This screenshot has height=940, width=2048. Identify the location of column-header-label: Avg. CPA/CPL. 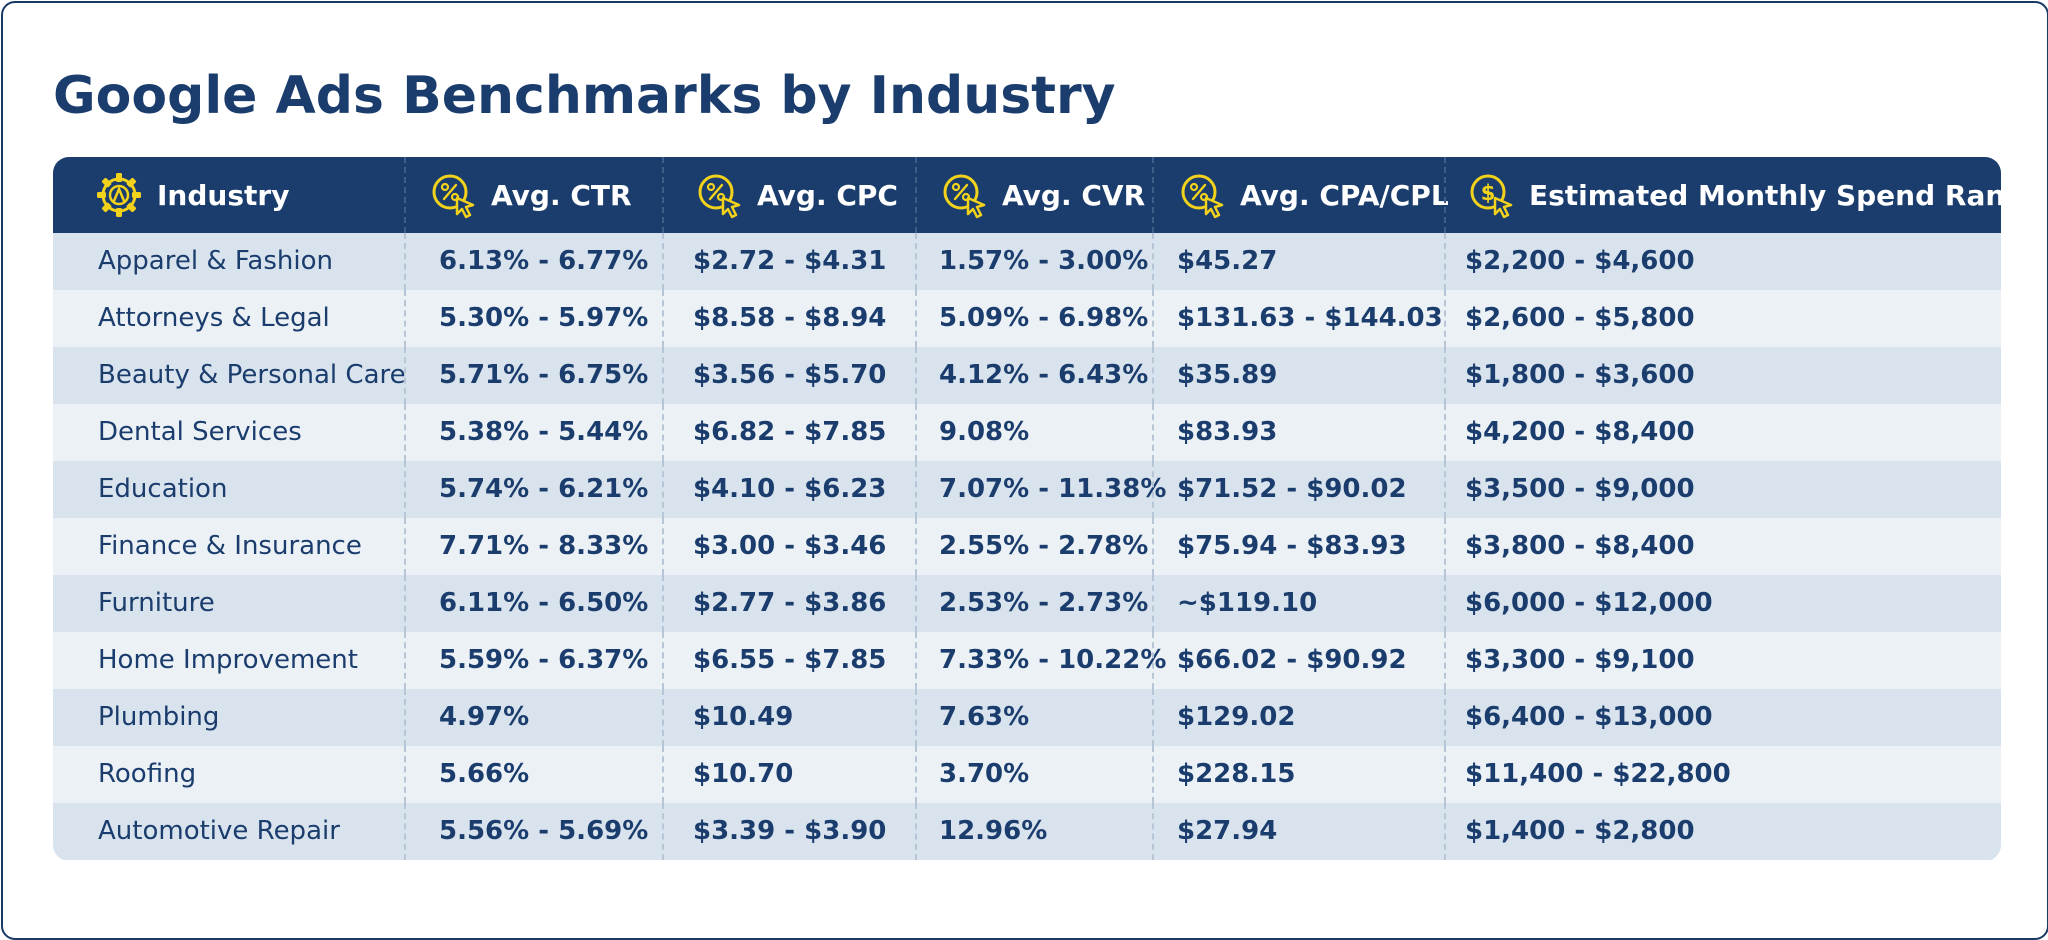
(1344, 195).